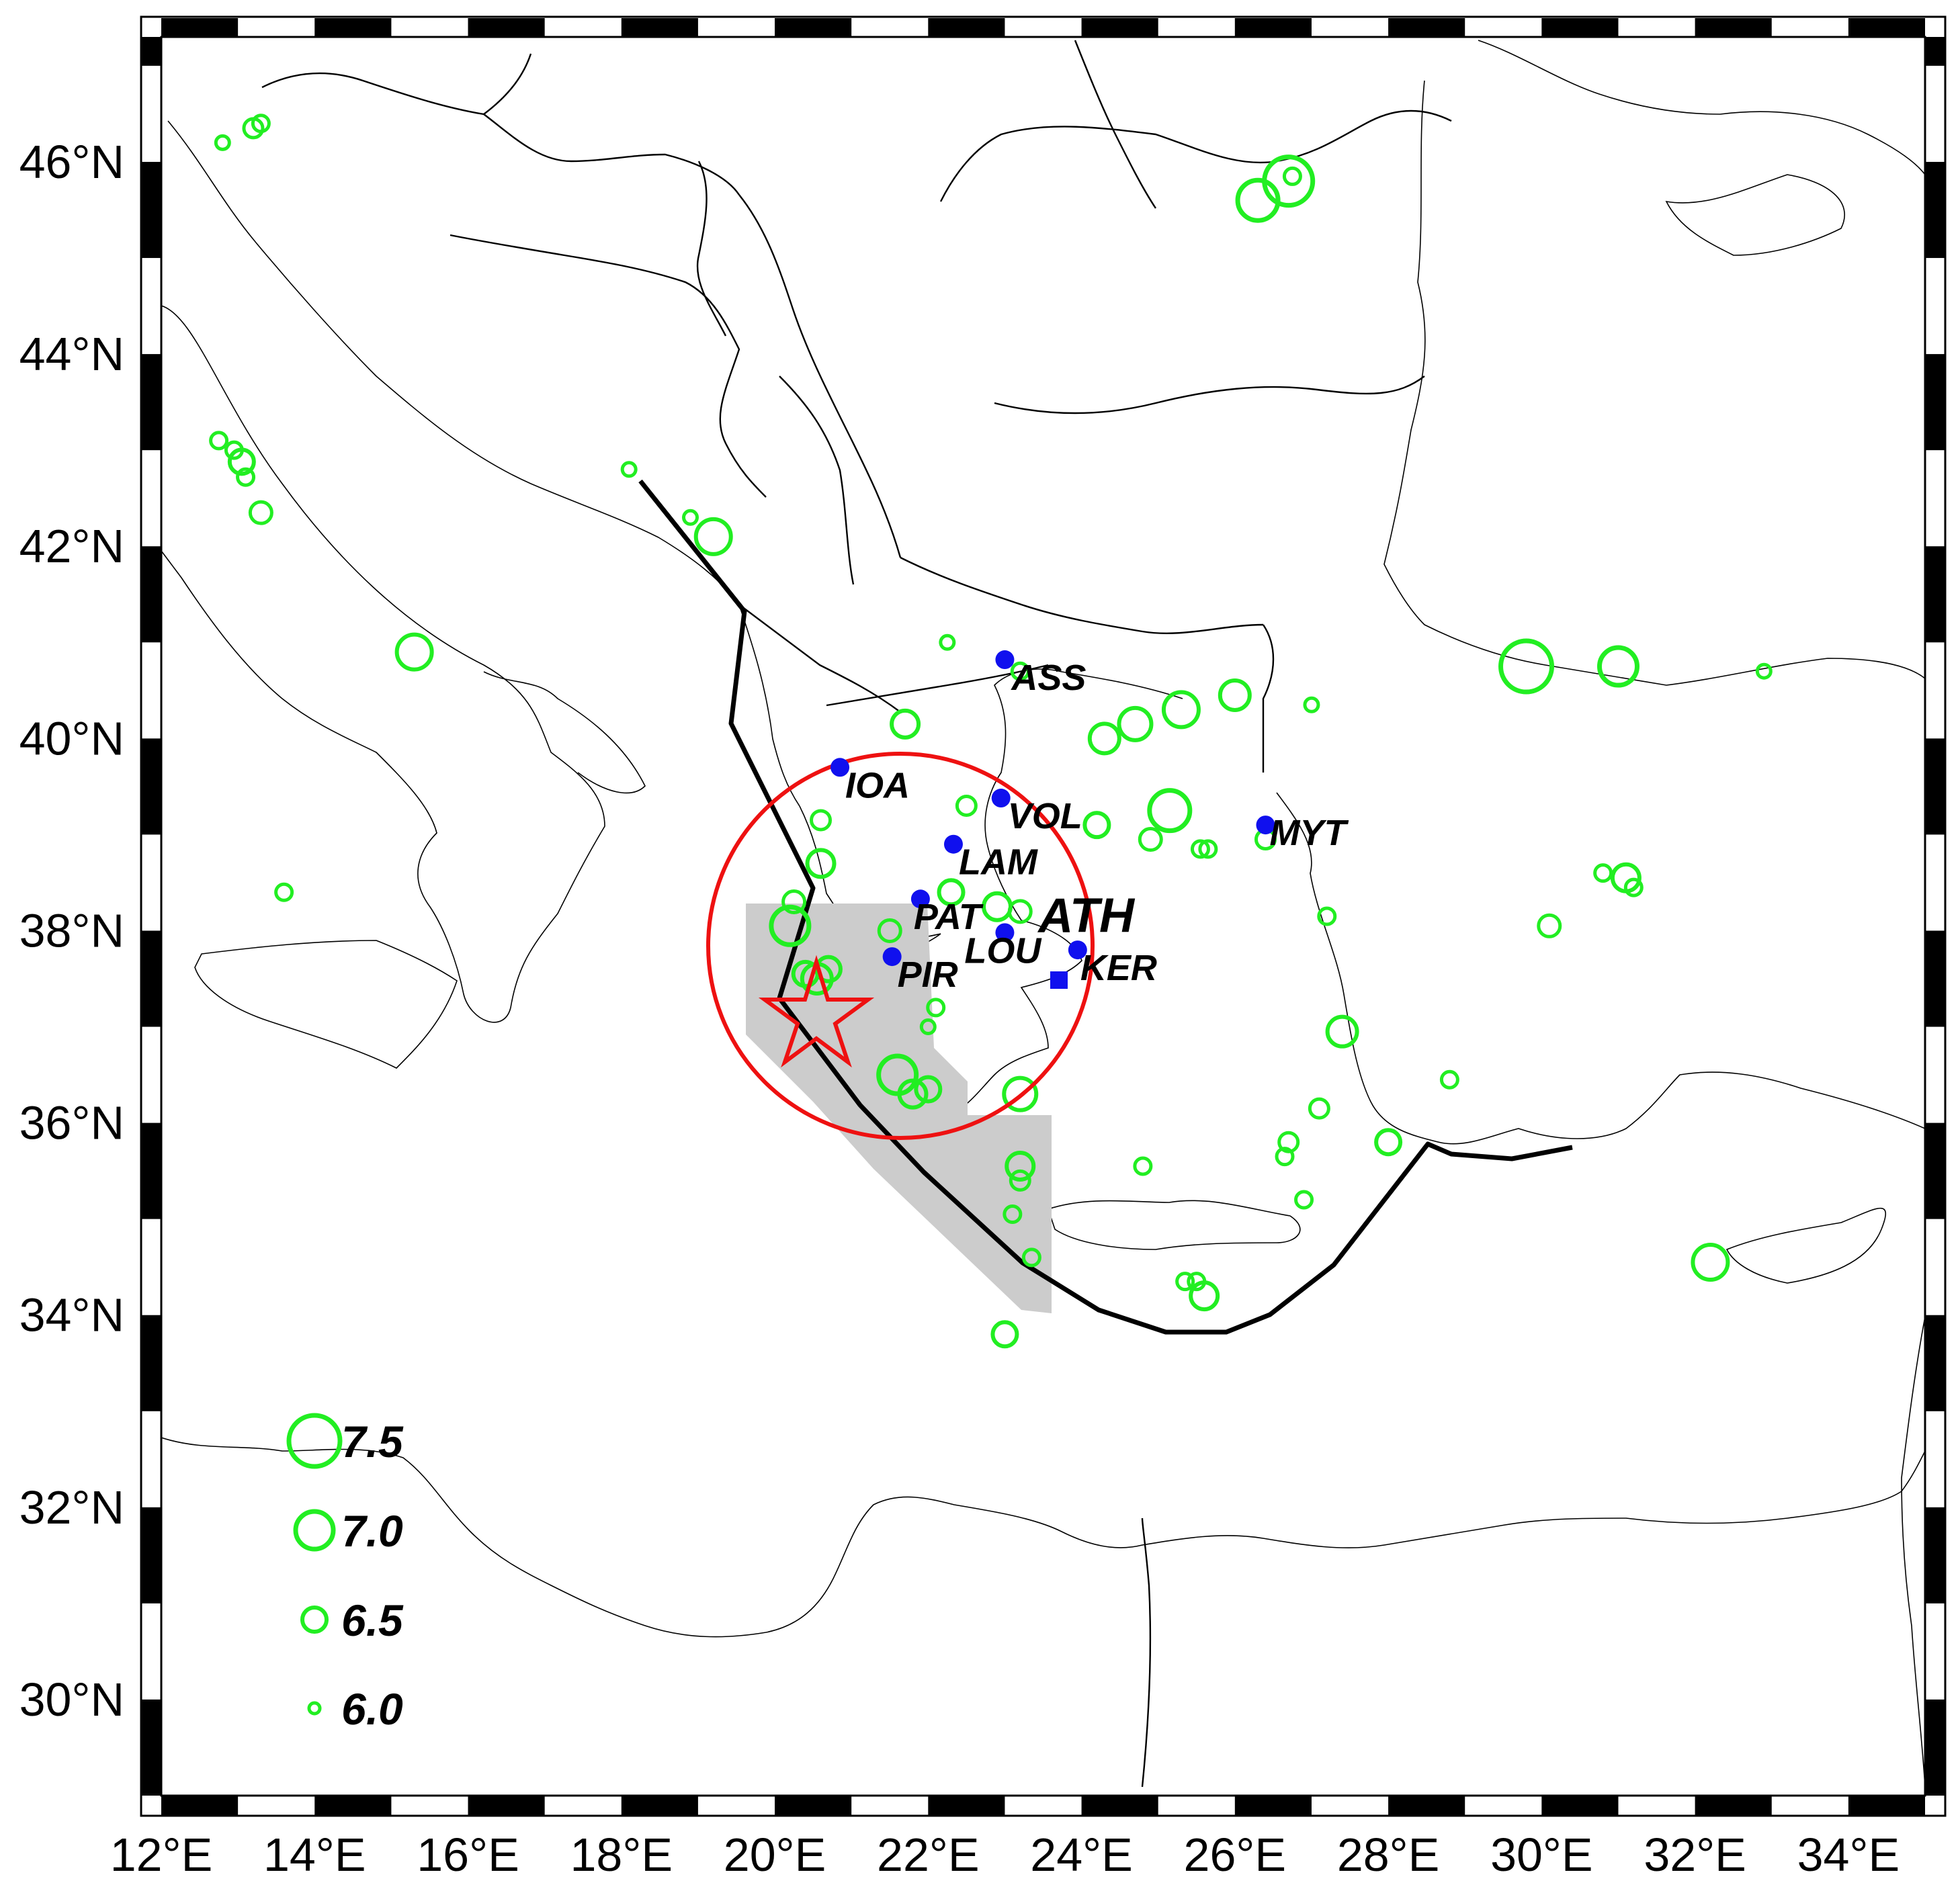 Image resolution: width=1960 pixels, height=1891 pixels. Describe the element at coordinates (1086, 916) in the screenshot. I see `station-ath-label: ATH` at that location.